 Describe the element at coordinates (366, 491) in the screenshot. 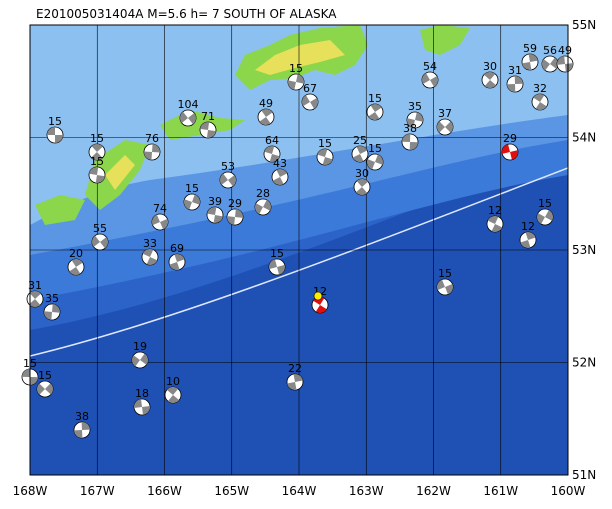

I see `lon-label: 163W` at that location.